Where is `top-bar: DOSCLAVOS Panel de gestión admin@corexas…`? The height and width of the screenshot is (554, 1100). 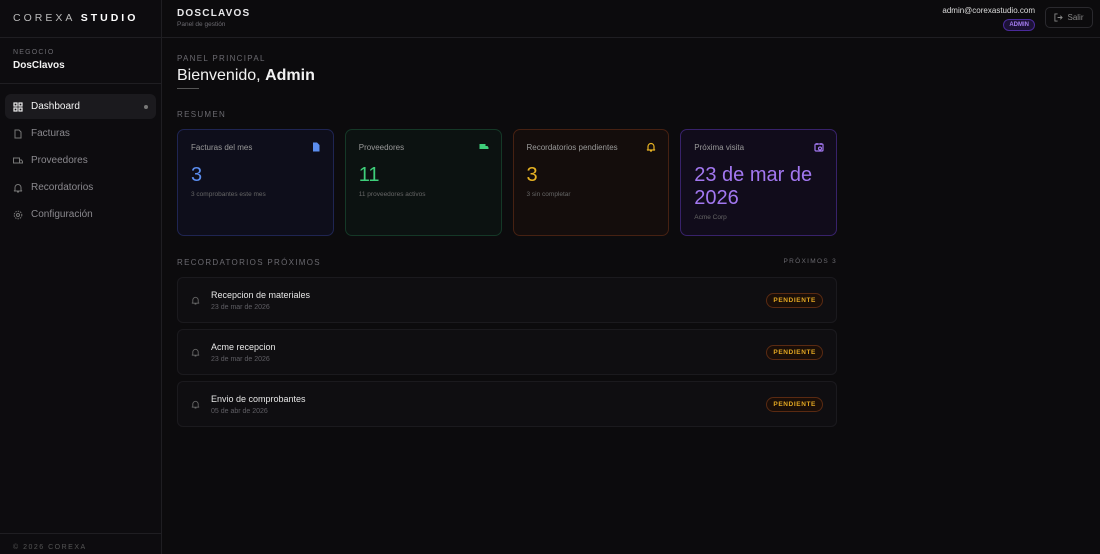 top-bar: DOSCLAVOS Panel de gestión admin@corexas… is located at coordinates (631, 19).